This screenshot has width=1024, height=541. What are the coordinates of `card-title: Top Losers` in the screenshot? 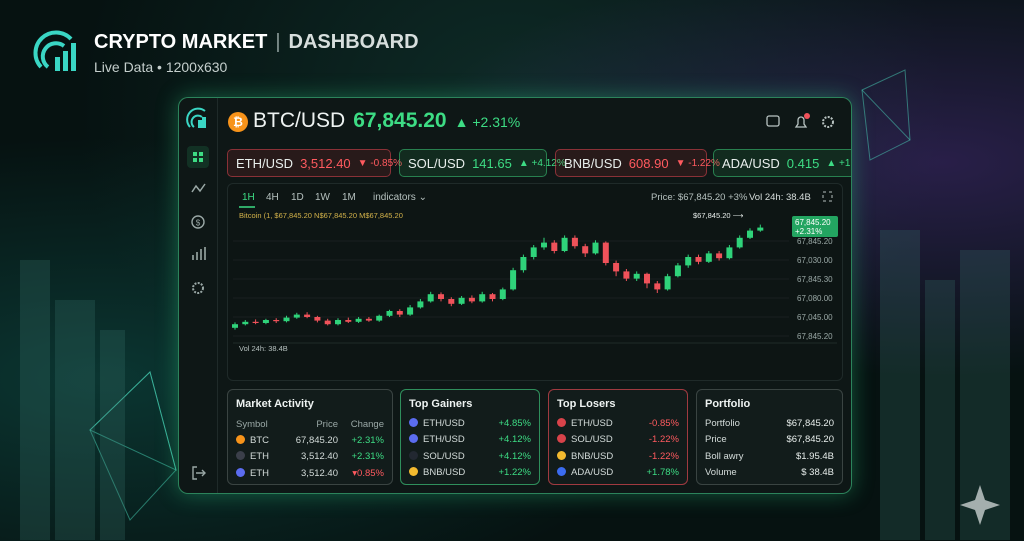 It's located at (586, 404).